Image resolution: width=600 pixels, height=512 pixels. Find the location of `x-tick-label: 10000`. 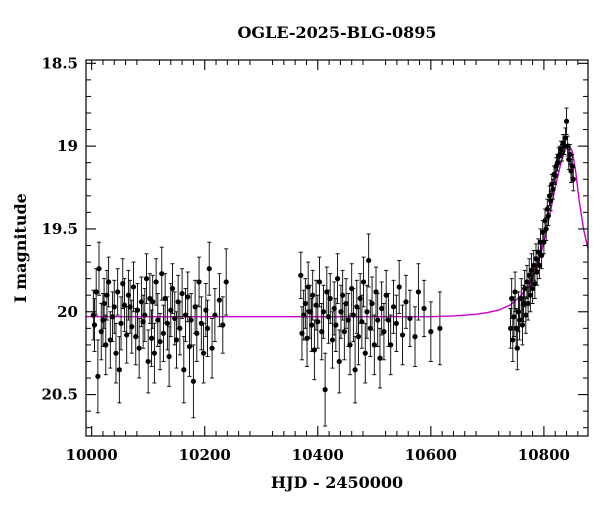

x-tick-label: 10000 is located at coordinates (92, 455).